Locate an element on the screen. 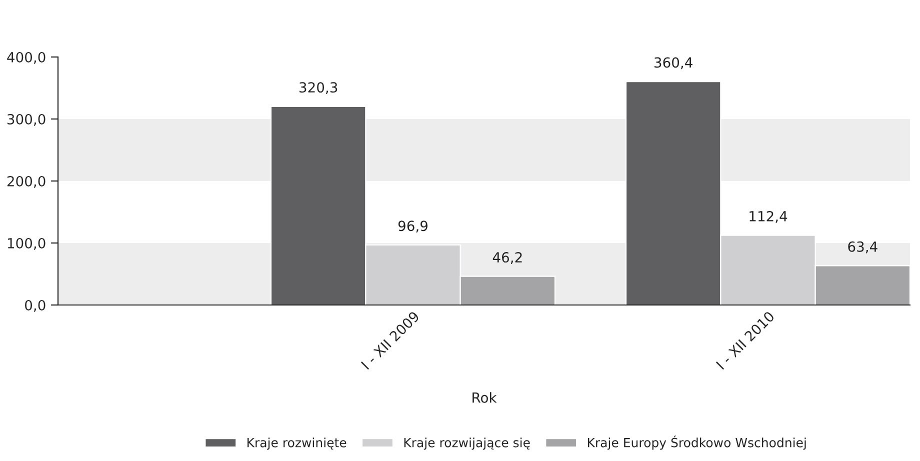  y-tick-label: 200,0 is located at coordinates (26, 182).